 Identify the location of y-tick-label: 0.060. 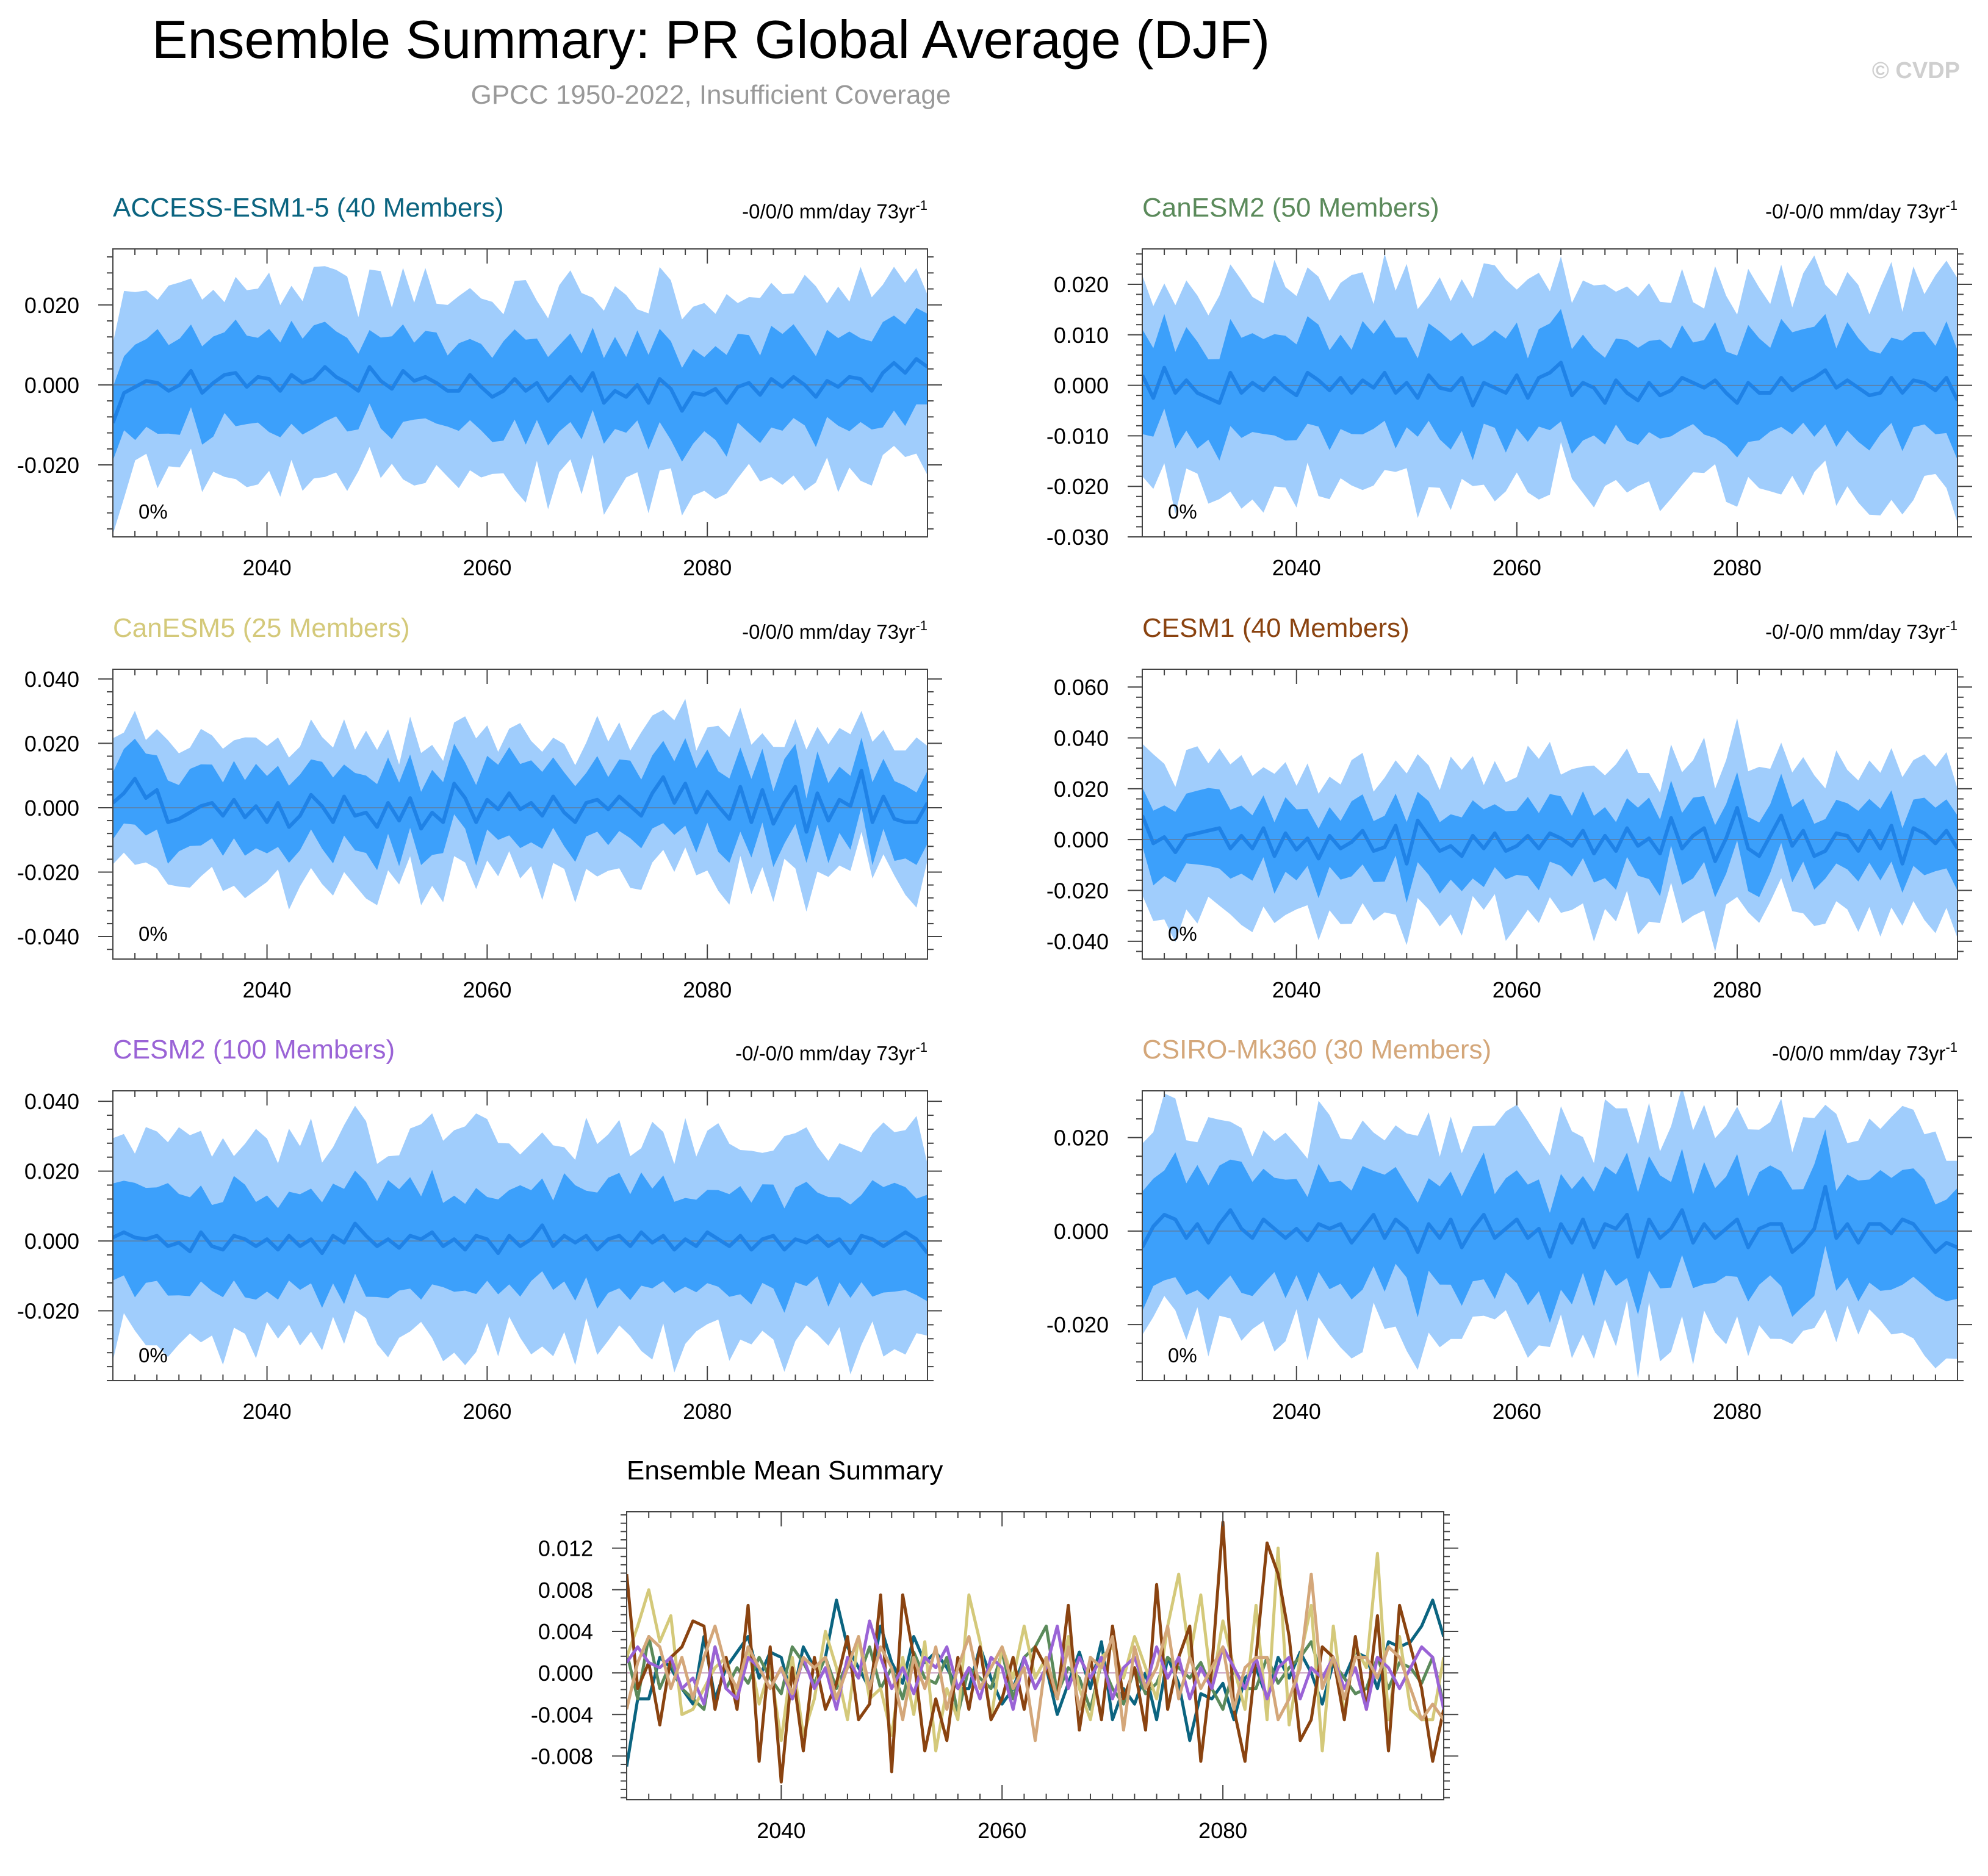
(1081, 687).